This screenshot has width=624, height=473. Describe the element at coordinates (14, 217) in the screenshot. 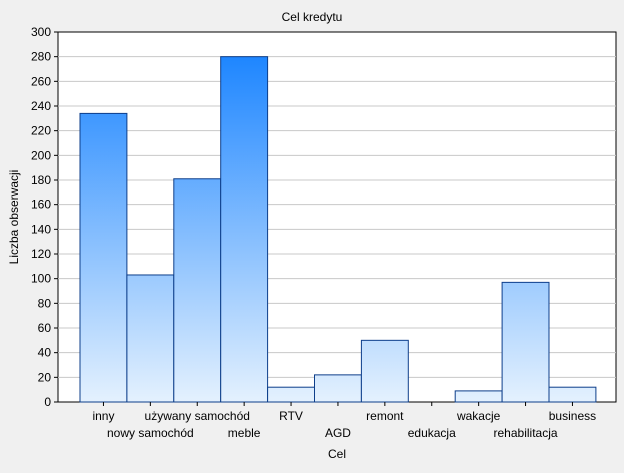

I see `y-axis-label: Liczba obserwacji` at that location.